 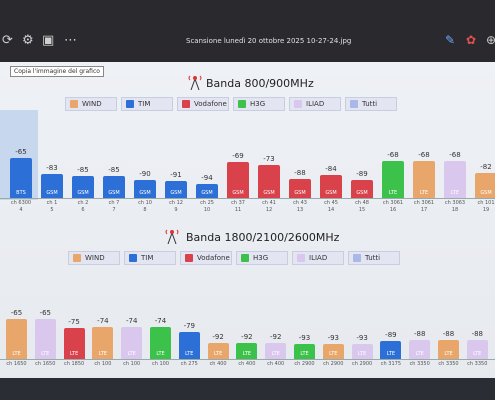 What do you see at coordinates (477, 364) in the screenshot?
I see `bar-channel-label: ch 3350` at bounding box center [477, 364].